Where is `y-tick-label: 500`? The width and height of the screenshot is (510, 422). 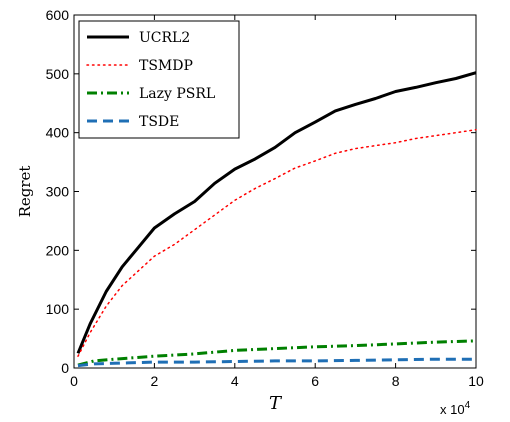
y-tick-label: 500 is located at coordinates (58, 74).